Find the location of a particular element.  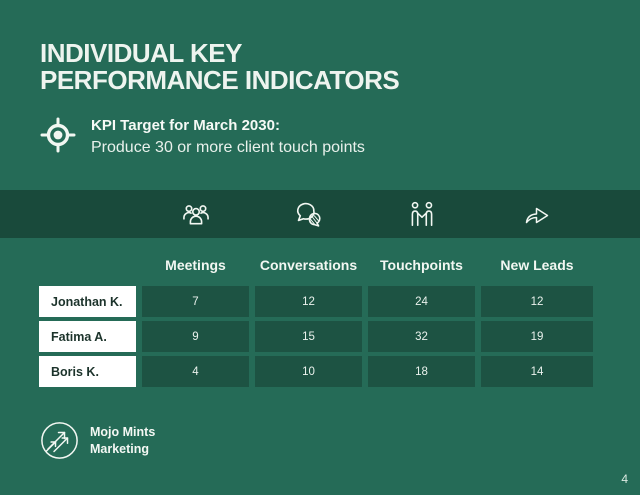

icon-band is located at coordinates (320, 214).